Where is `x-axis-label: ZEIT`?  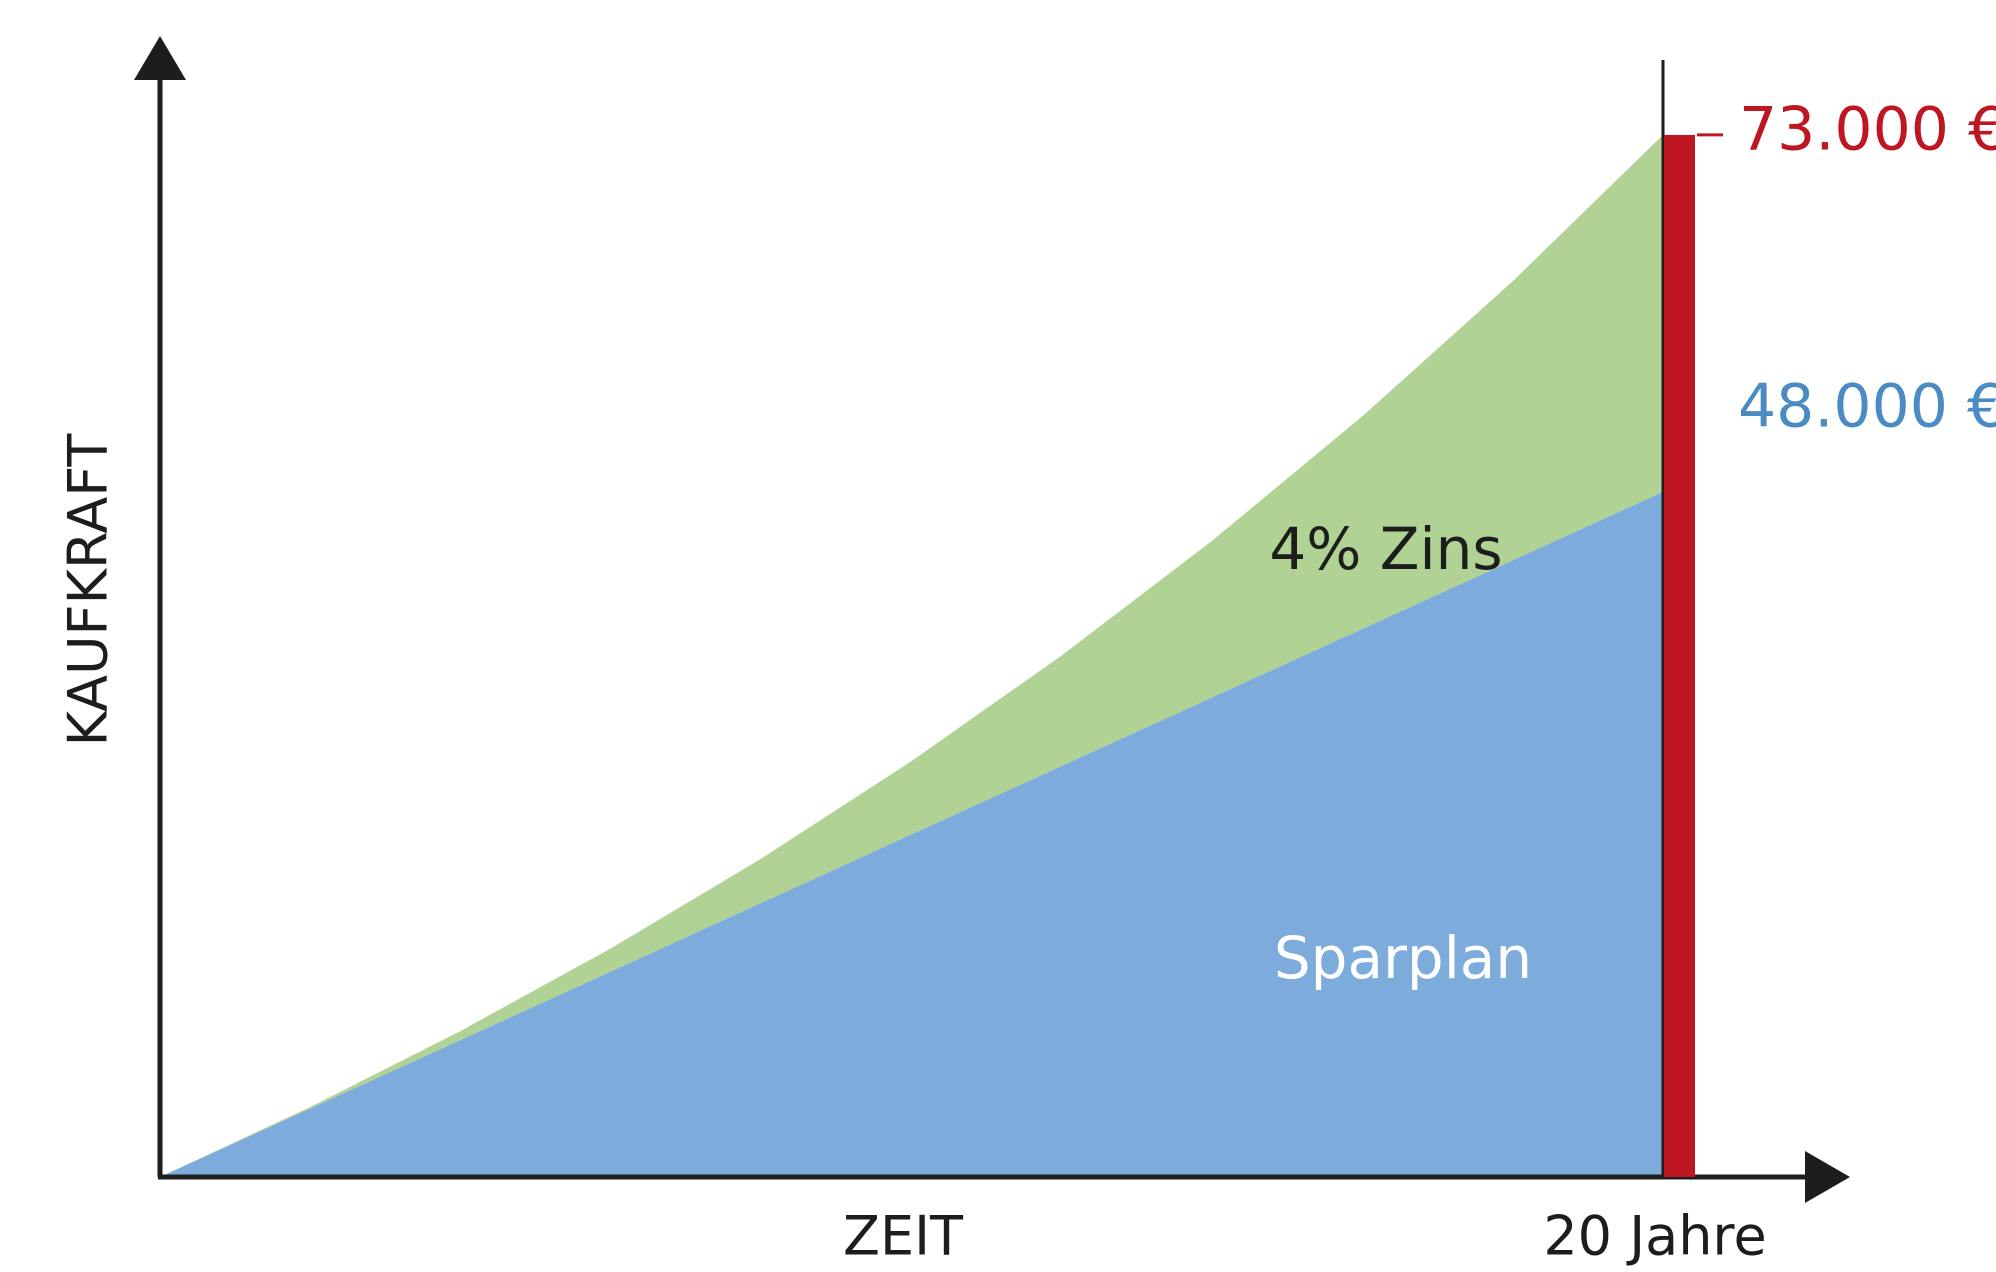
x-axis-label: ZEIT is located at coordinates (903, 1236).